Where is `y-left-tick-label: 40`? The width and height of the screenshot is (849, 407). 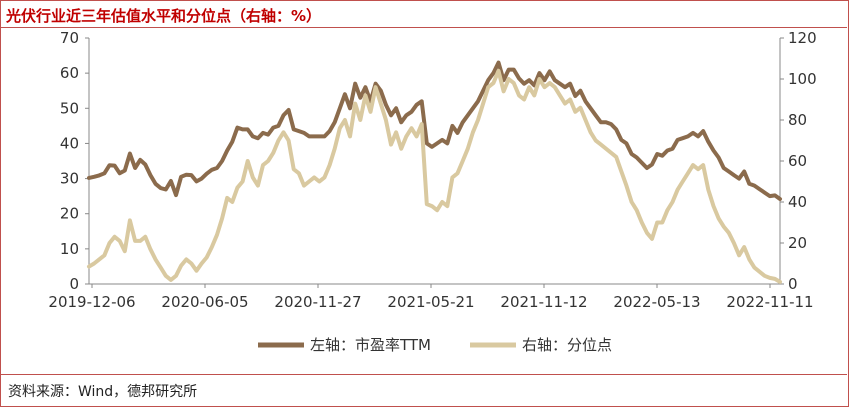 y-left-tick-label: 40 is located at coordinates (69, 143).